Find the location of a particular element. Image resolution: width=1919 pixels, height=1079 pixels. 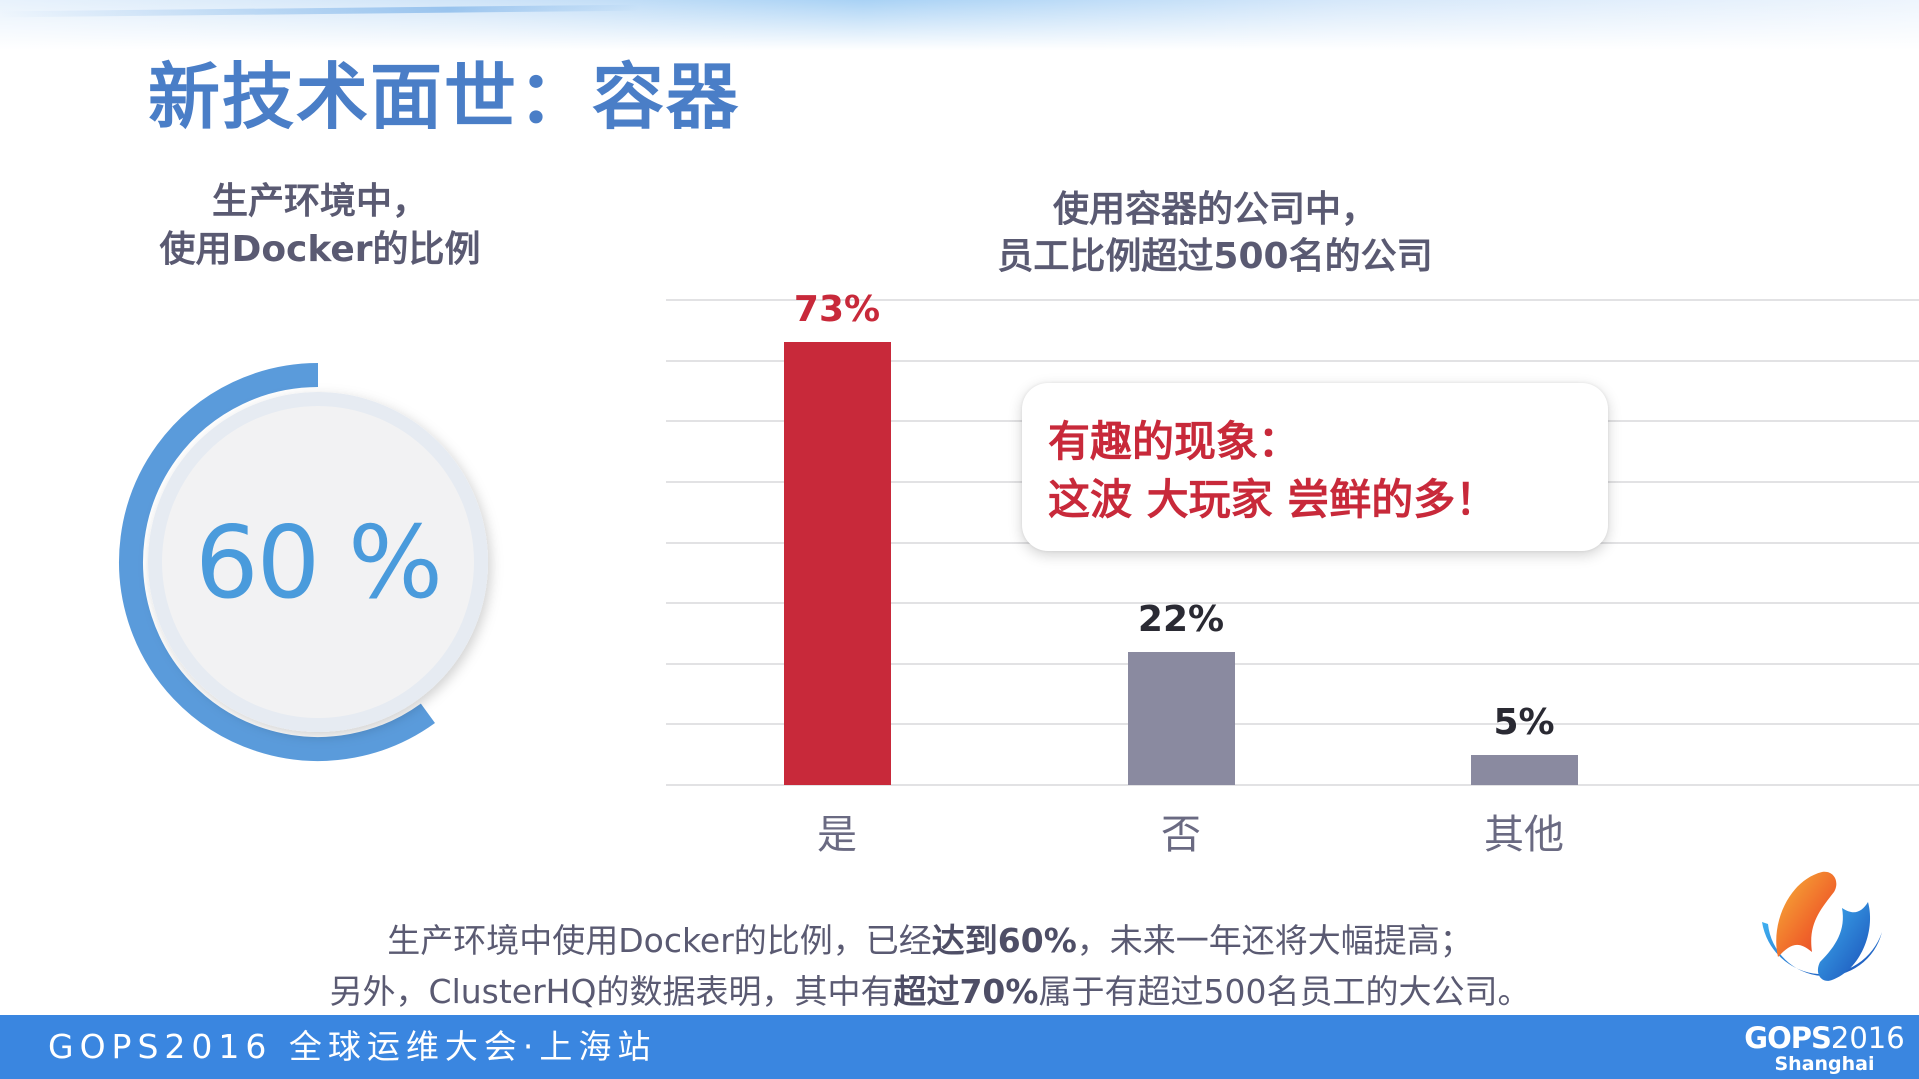

caption-line1-highlight: 达到60% is located at coordinates (1004, 940).